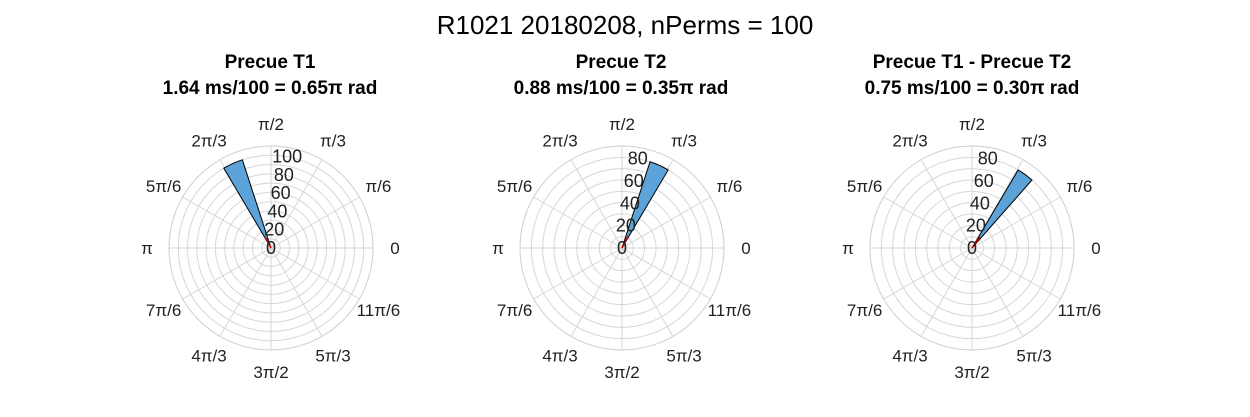 The image size is (1250, 417). I want to click on figure-title: R1021 20180208, nPerms = 100, so click(625, 25).